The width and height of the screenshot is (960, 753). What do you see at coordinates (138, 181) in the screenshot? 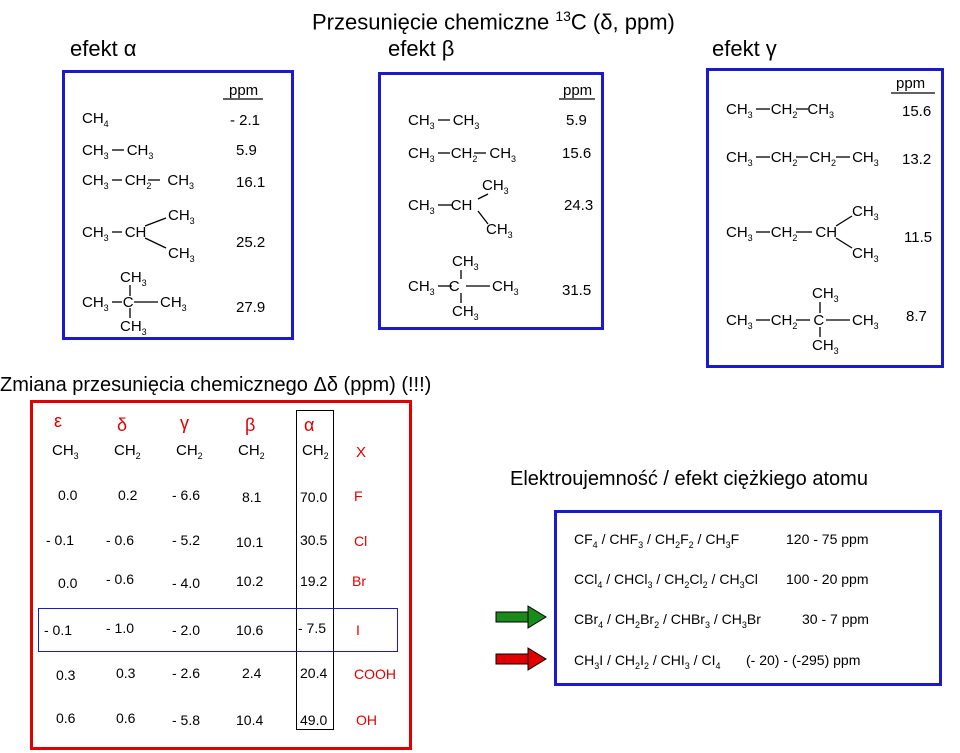
I see `formula-propane: CH3 CH2 CH3` at bounding box center [138, 181].